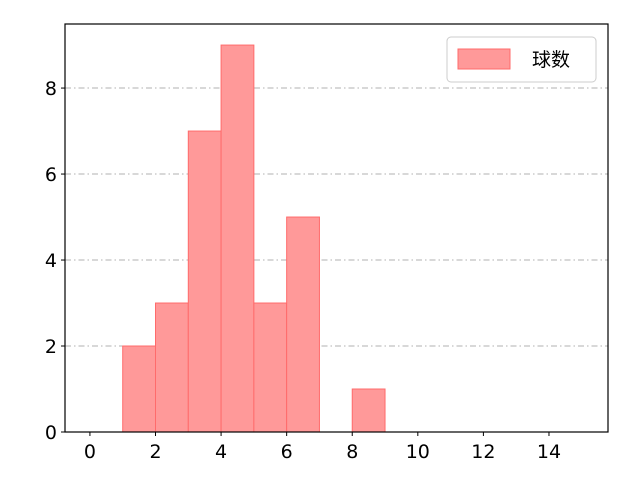 This screenshot has width=640, height=484. I want to click on x-tick-label: 8, so click(352, 452).